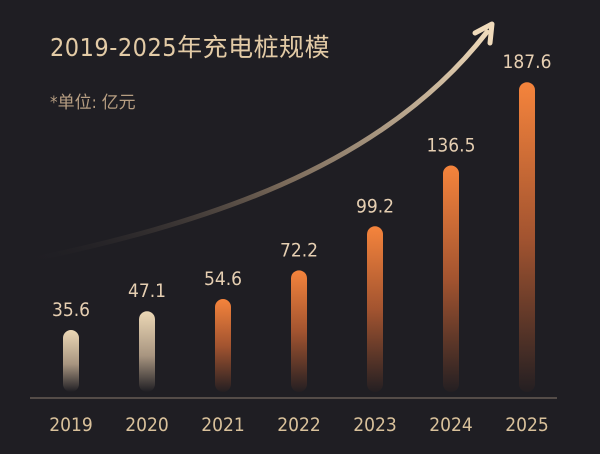 This screenshot has height=454, width=600. Describe the element at coordinates (527, 62) in the screenshot. I see `data-label-2025: 187.6` at that location.